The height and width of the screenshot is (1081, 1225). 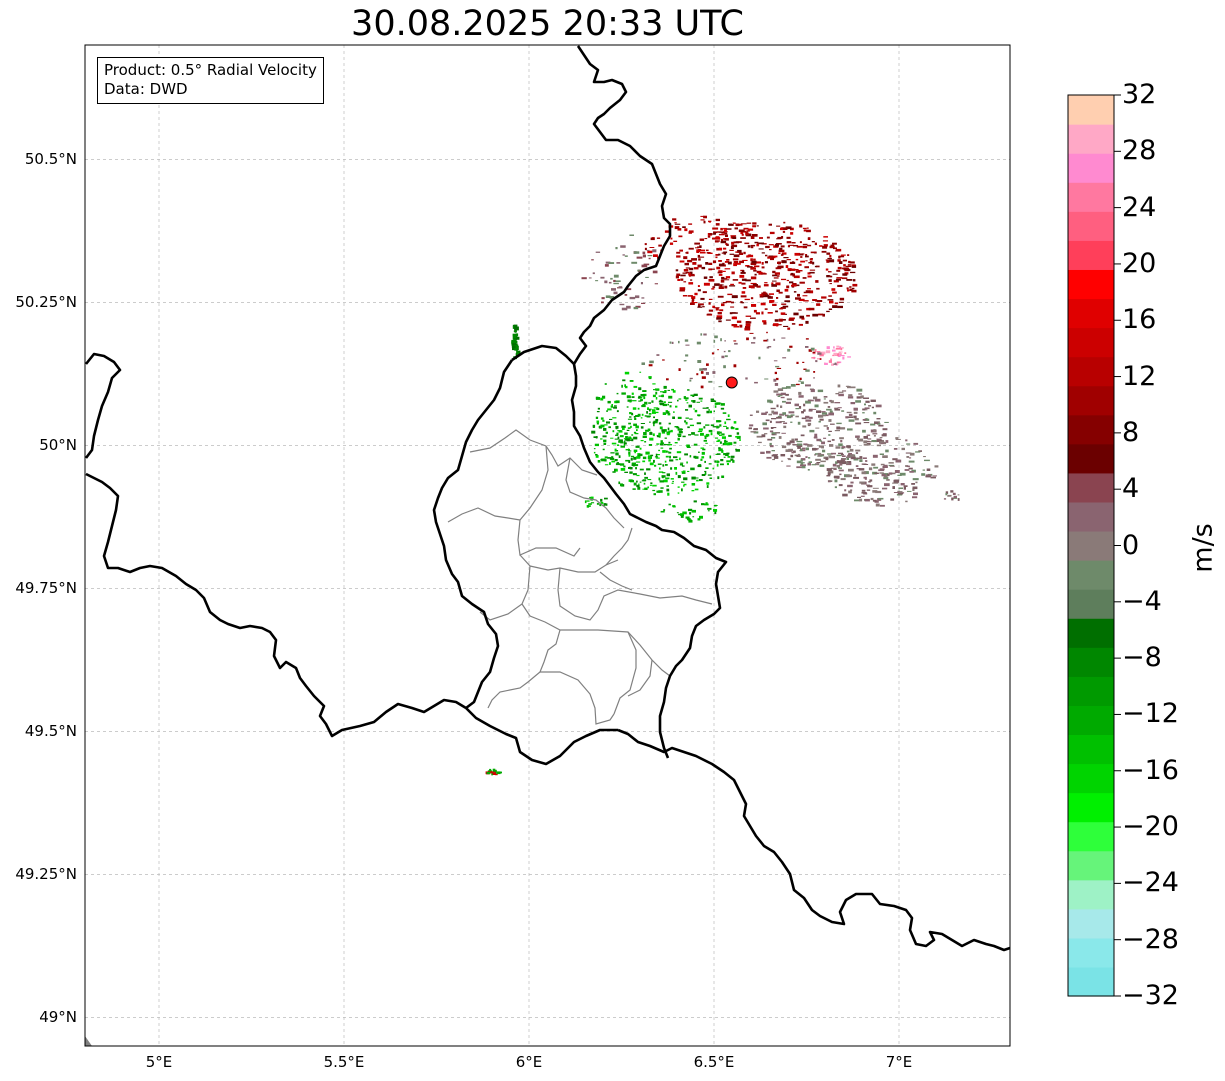 I want to click on colorbar-tick-label: −16, so click(x=1150, y=770).